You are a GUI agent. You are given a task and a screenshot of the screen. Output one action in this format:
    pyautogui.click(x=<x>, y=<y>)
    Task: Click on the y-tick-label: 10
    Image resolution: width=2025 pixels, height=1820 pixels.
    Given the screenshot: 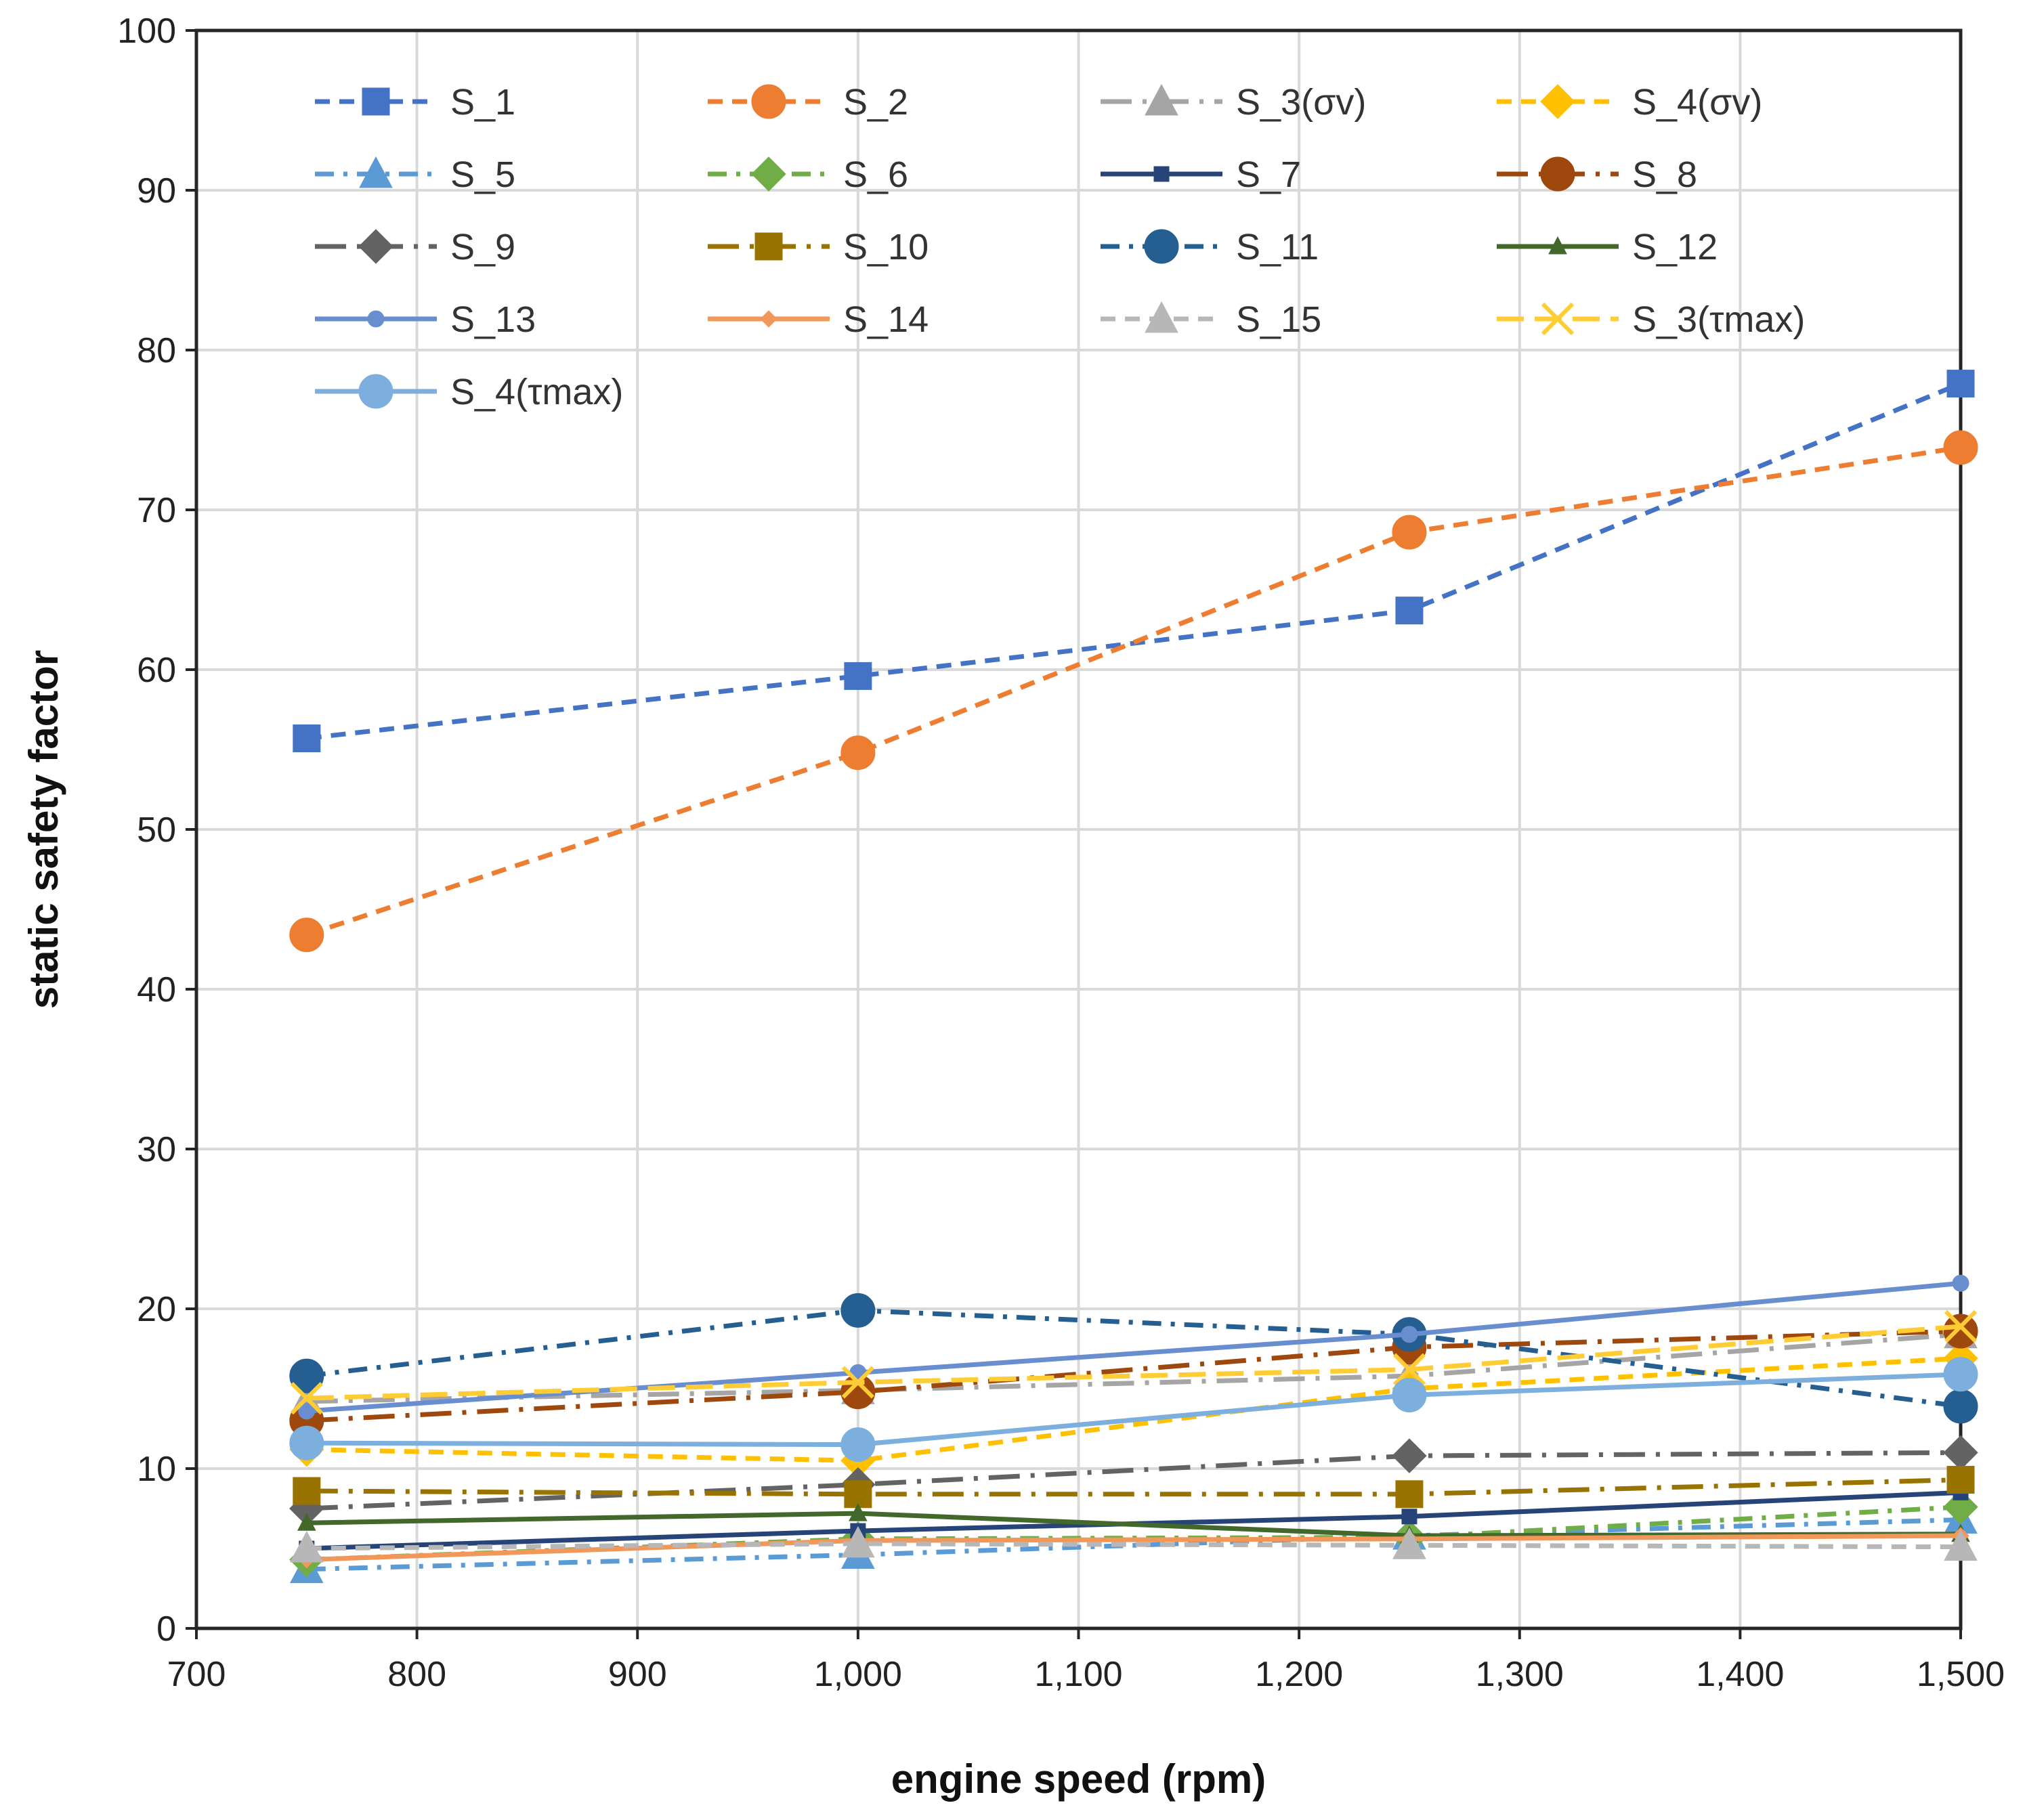 What is the action you would take?
    pyautogui.click(x=156, y=1470)
    